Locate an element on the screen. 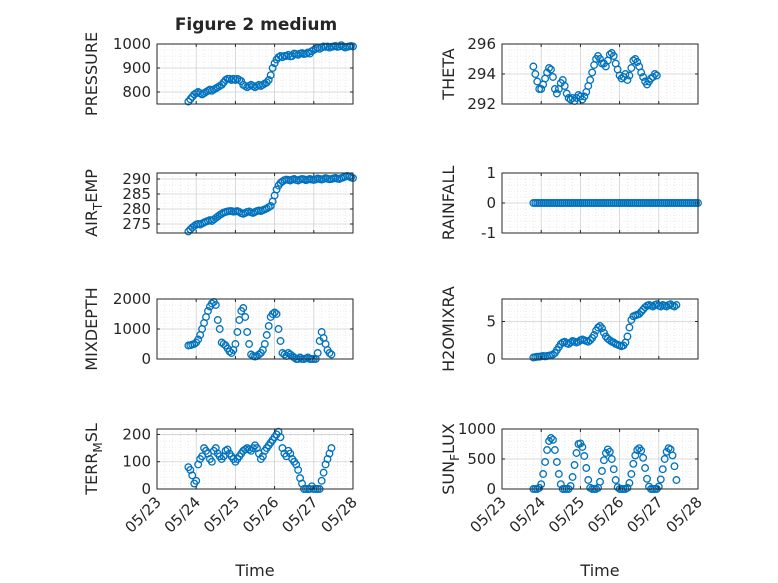 This screenshot has width=778, height=583. y-tick-label: 500 is located at coordinates (481, 459).